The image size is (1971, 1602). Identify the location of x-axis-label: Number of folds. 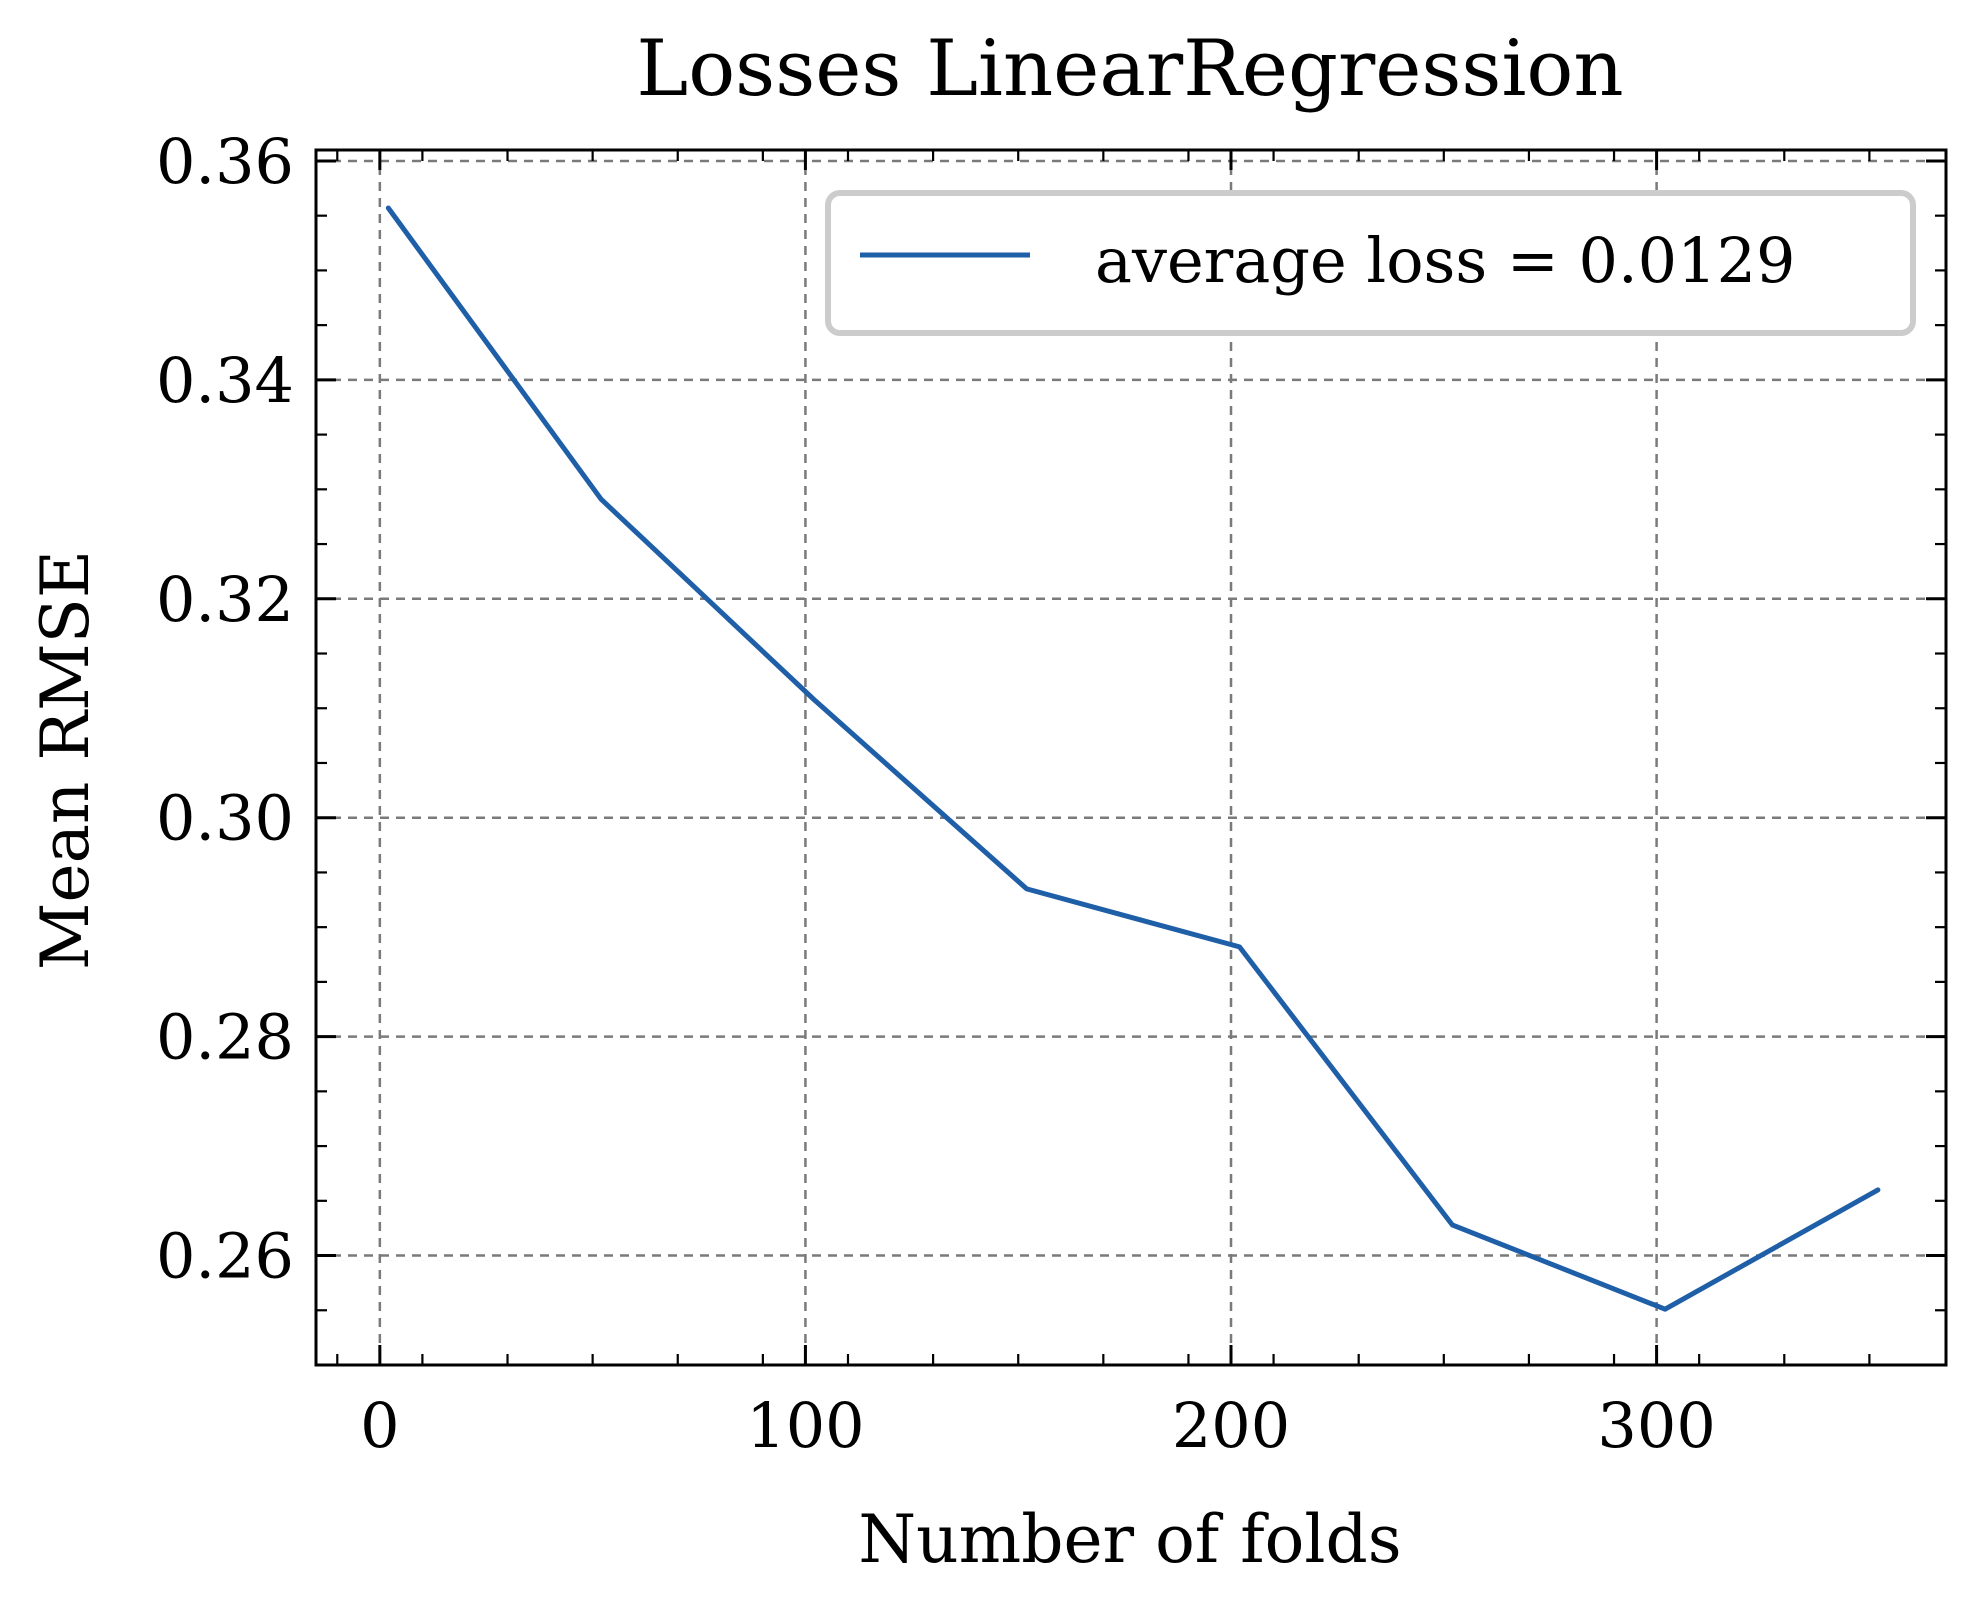
(1129, 1539).